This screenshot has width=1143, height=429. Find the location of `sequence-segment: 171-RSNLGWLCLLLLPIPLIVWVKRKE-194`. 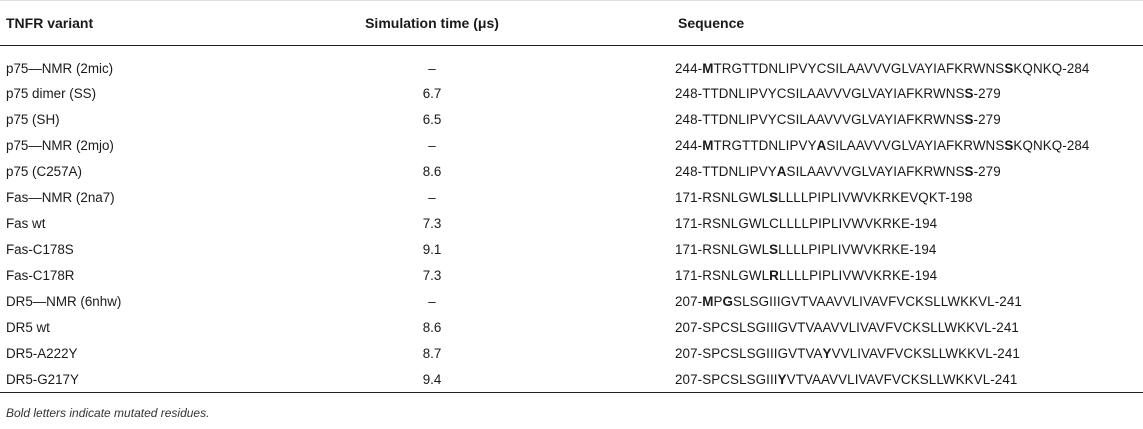

sequence-segment: 171-RSNLGWLCLLLLPIPLIVWVKRKE-194 is located at coordinates (806, 223).